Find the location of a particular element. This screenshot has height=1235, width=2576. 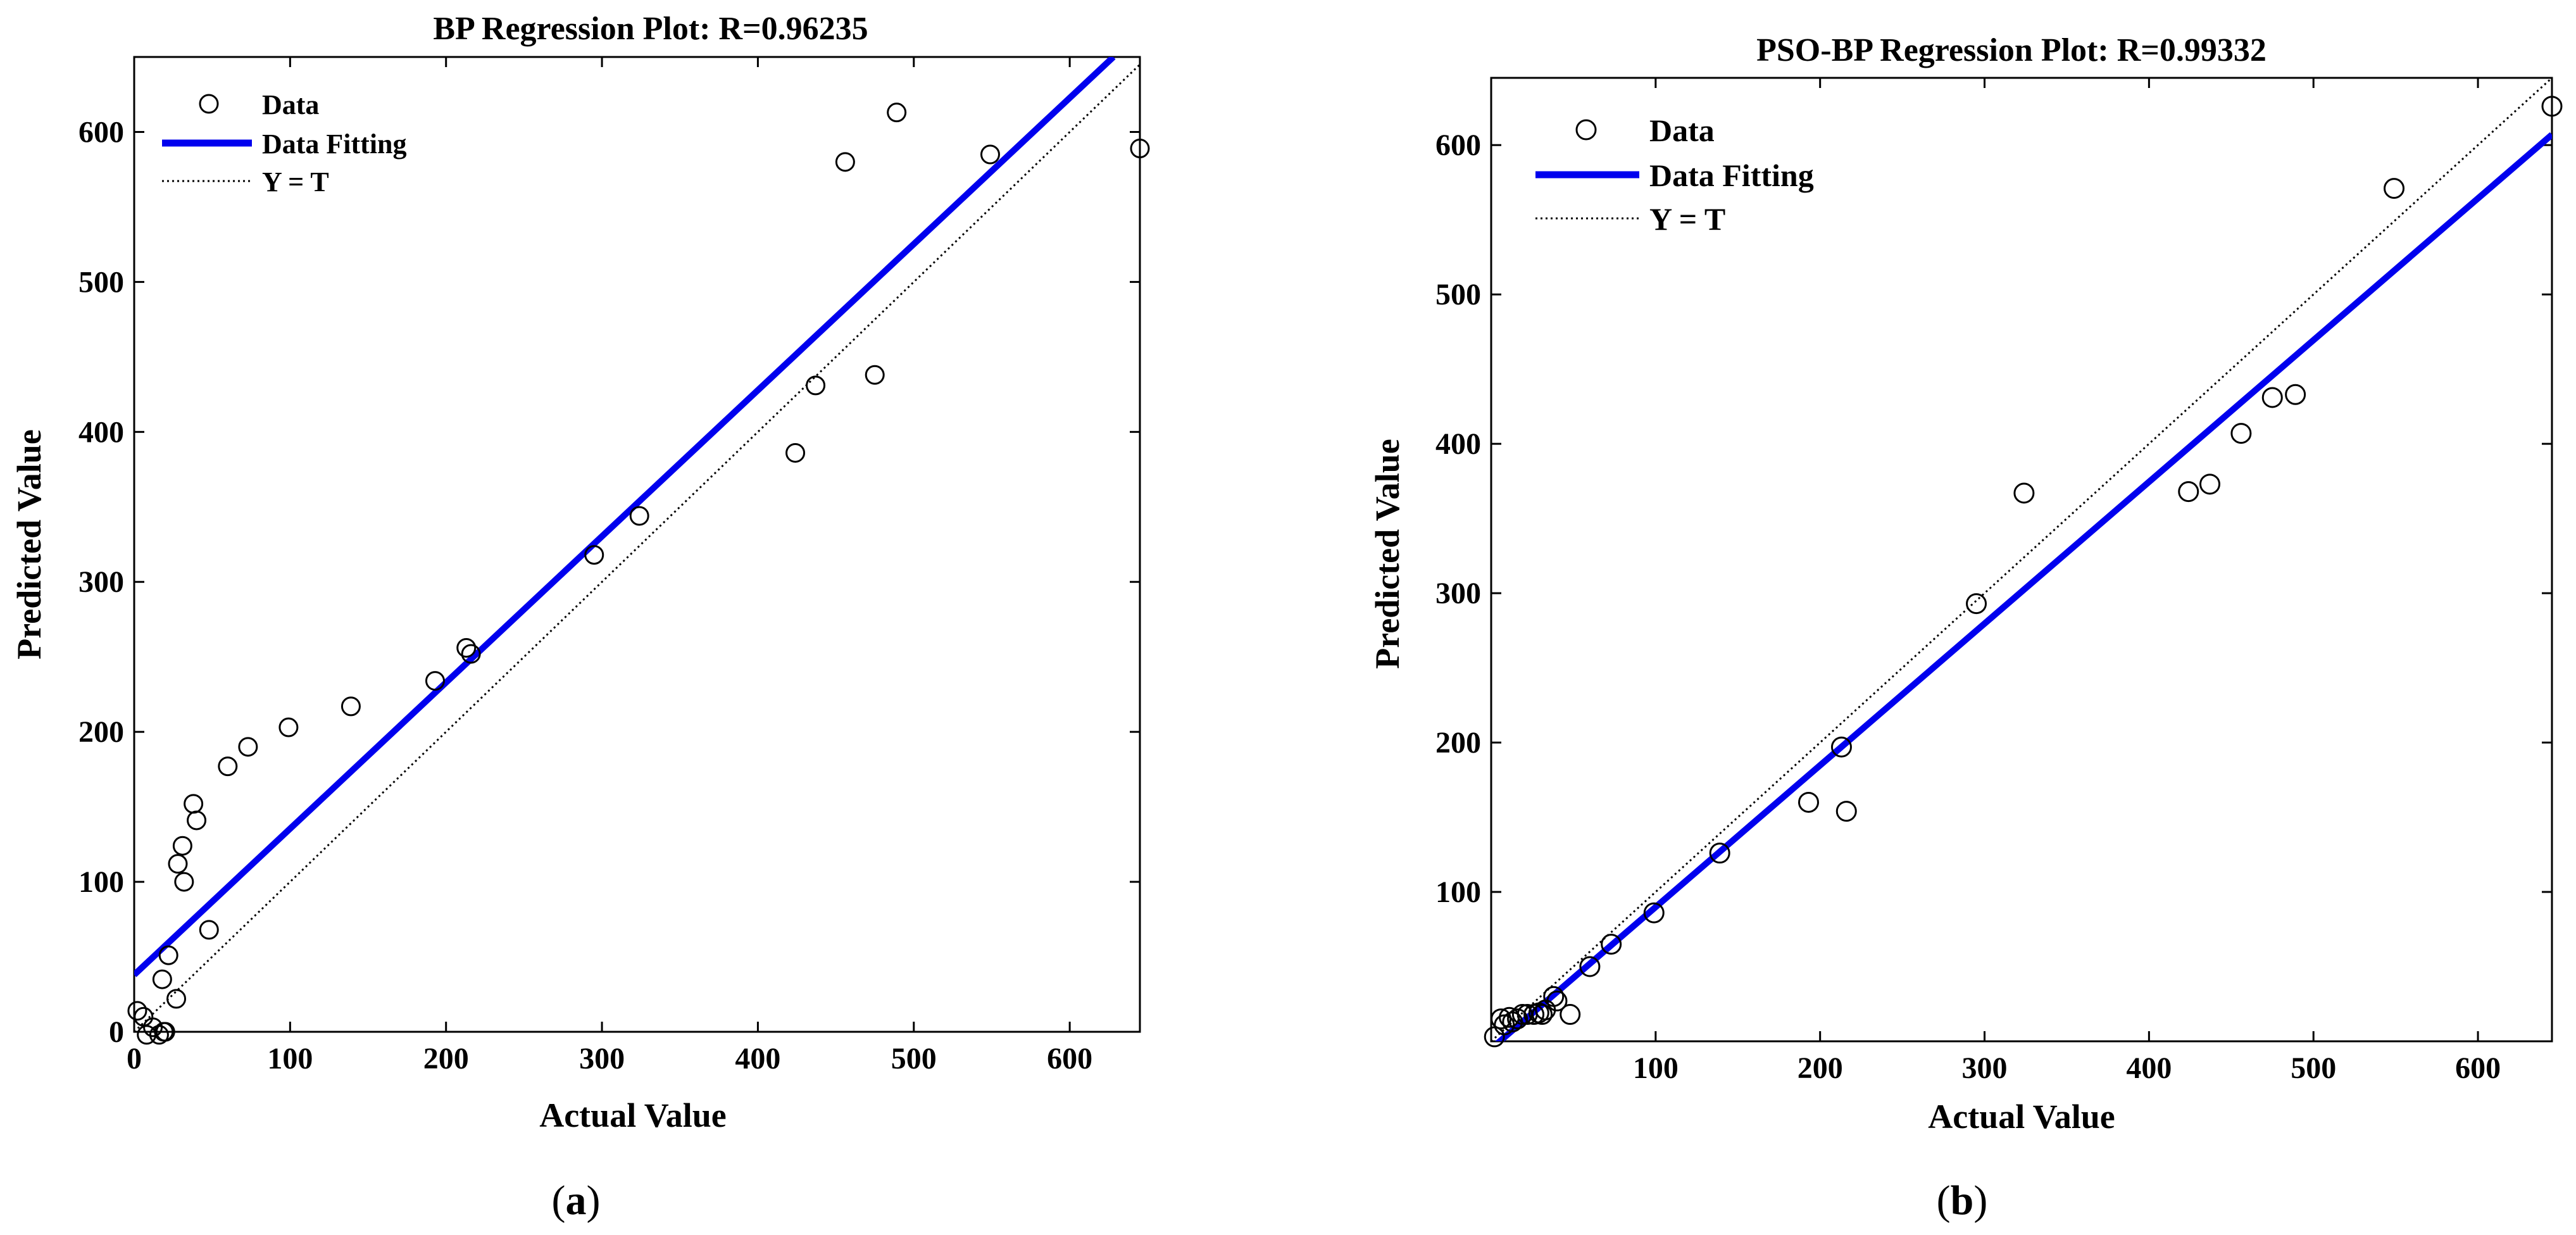

panel-a-title: BP Regression Plot: R=0.96235 is located at coordinates (650, 29).